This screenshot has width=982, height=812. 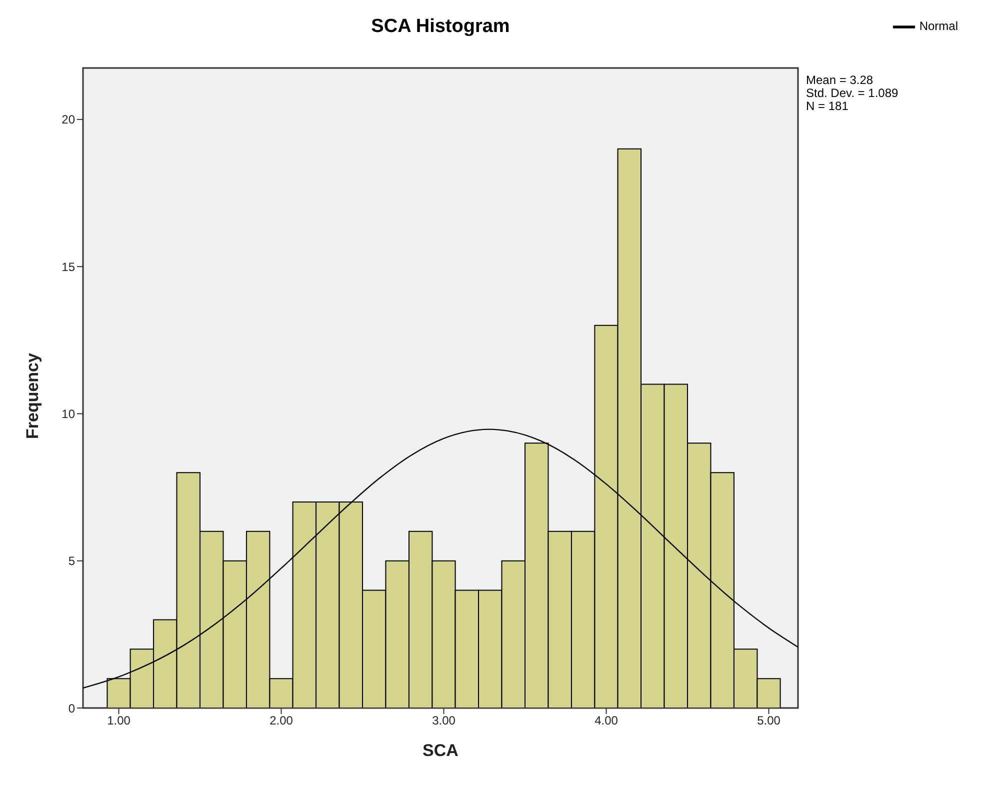 What do you see at coordinates (606, 721) in the screenshot?
I see `x-tick-label: 4.00` at bounding box center [606, 721].